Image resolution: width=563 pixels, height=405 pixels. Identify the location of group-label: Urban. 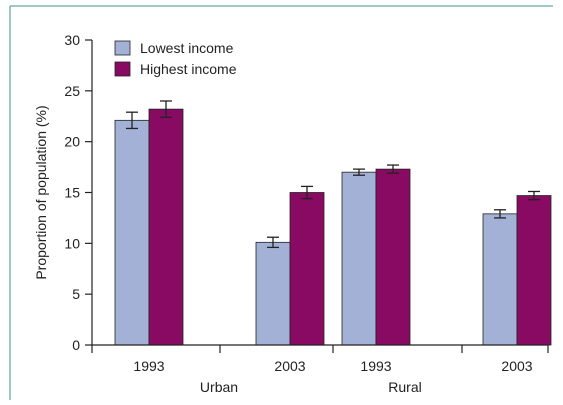
(219, 387).